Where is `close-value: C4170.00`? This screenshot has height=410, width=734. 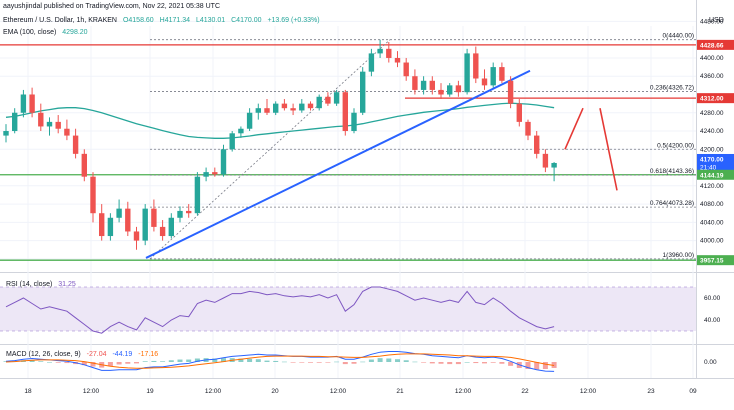
close-value: C4170.00 is located at coordinates (246, 20).